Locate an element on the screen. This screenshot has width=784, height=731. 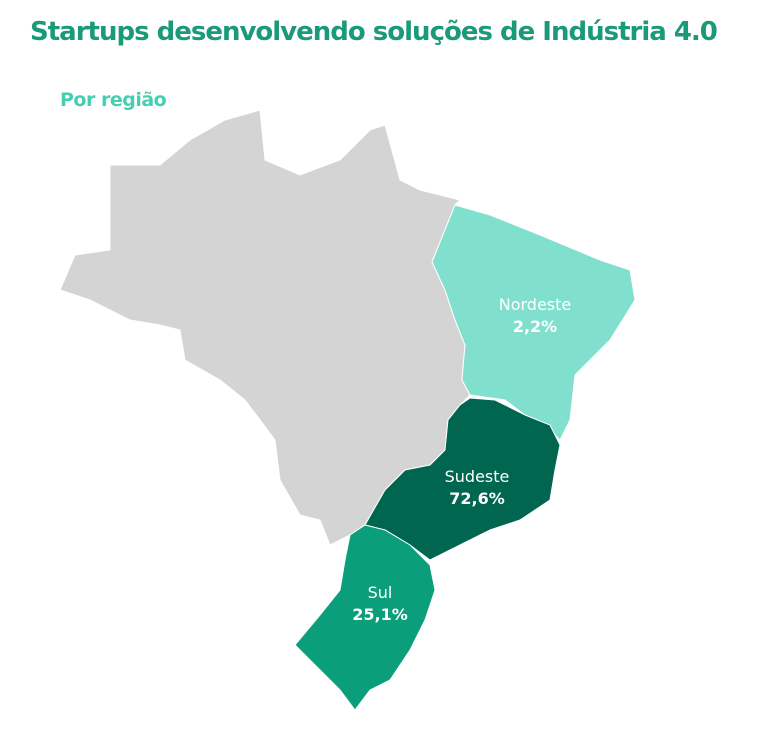
subtitle: Por região is located at coordinates (113, 100).